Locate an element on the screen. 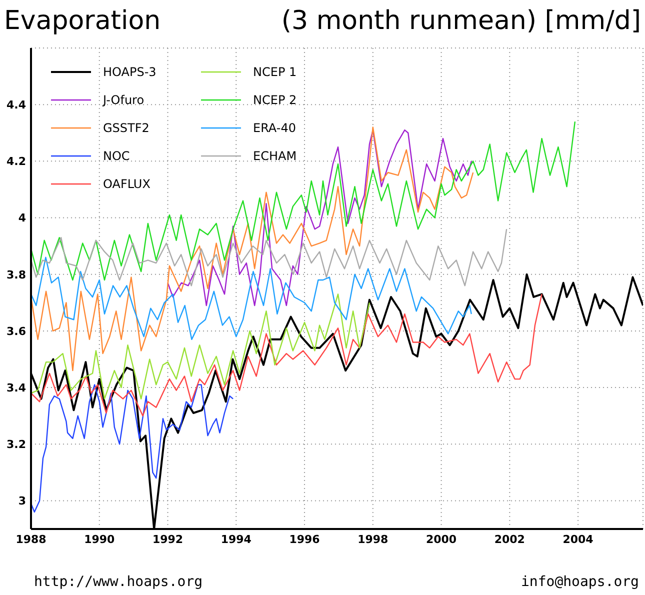  text: http://www.hoaps.org is located at coordinates (118, 582).